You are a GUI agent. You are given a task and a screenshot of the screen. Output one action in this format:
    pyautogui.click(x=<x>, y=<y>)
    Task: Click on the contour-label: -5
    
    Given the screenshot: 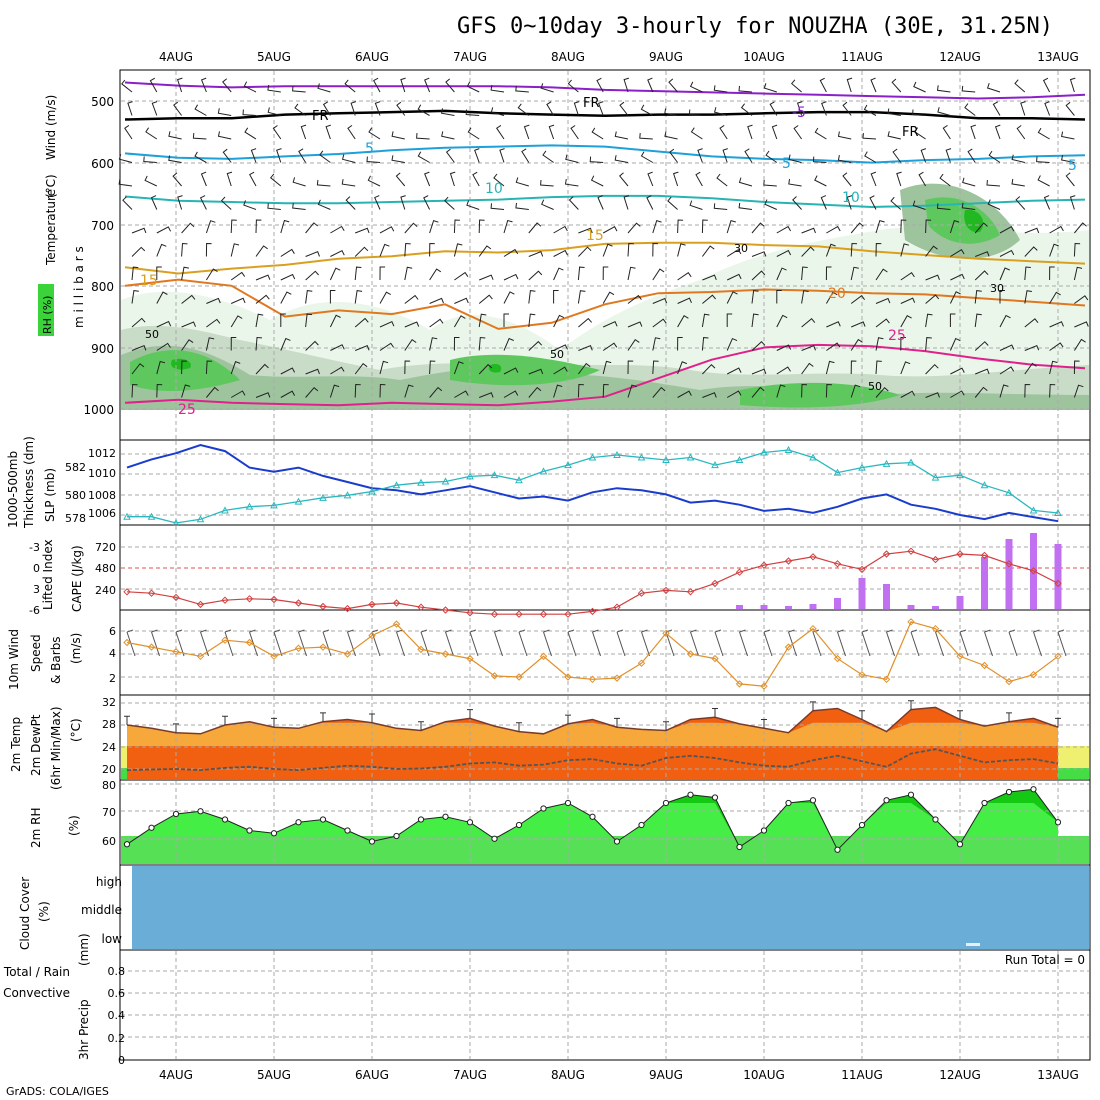 What is the action you would take?
    pyautogui.click(x=799, y=113)
    